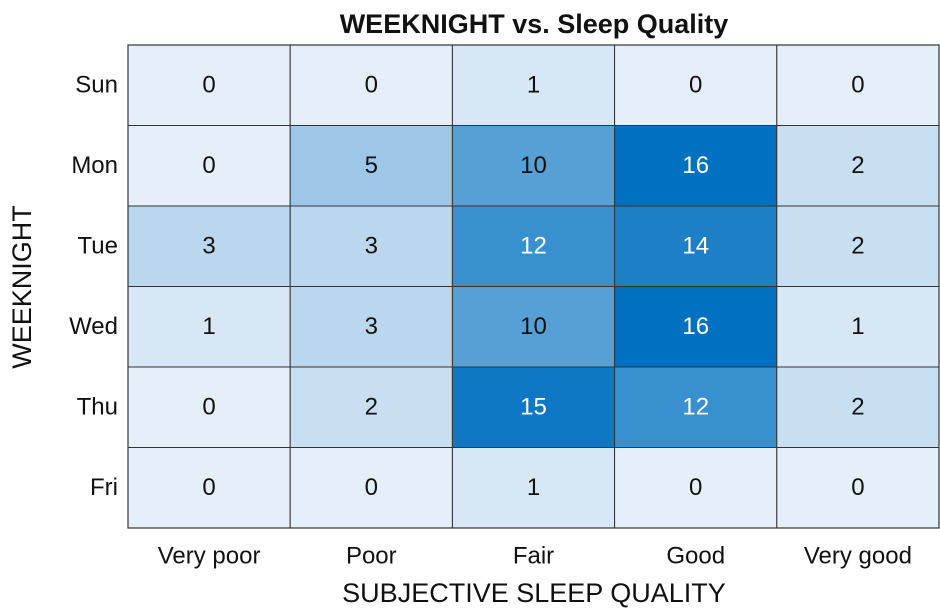  I want to click on y-tick-label: Thu, so click(97, 407).